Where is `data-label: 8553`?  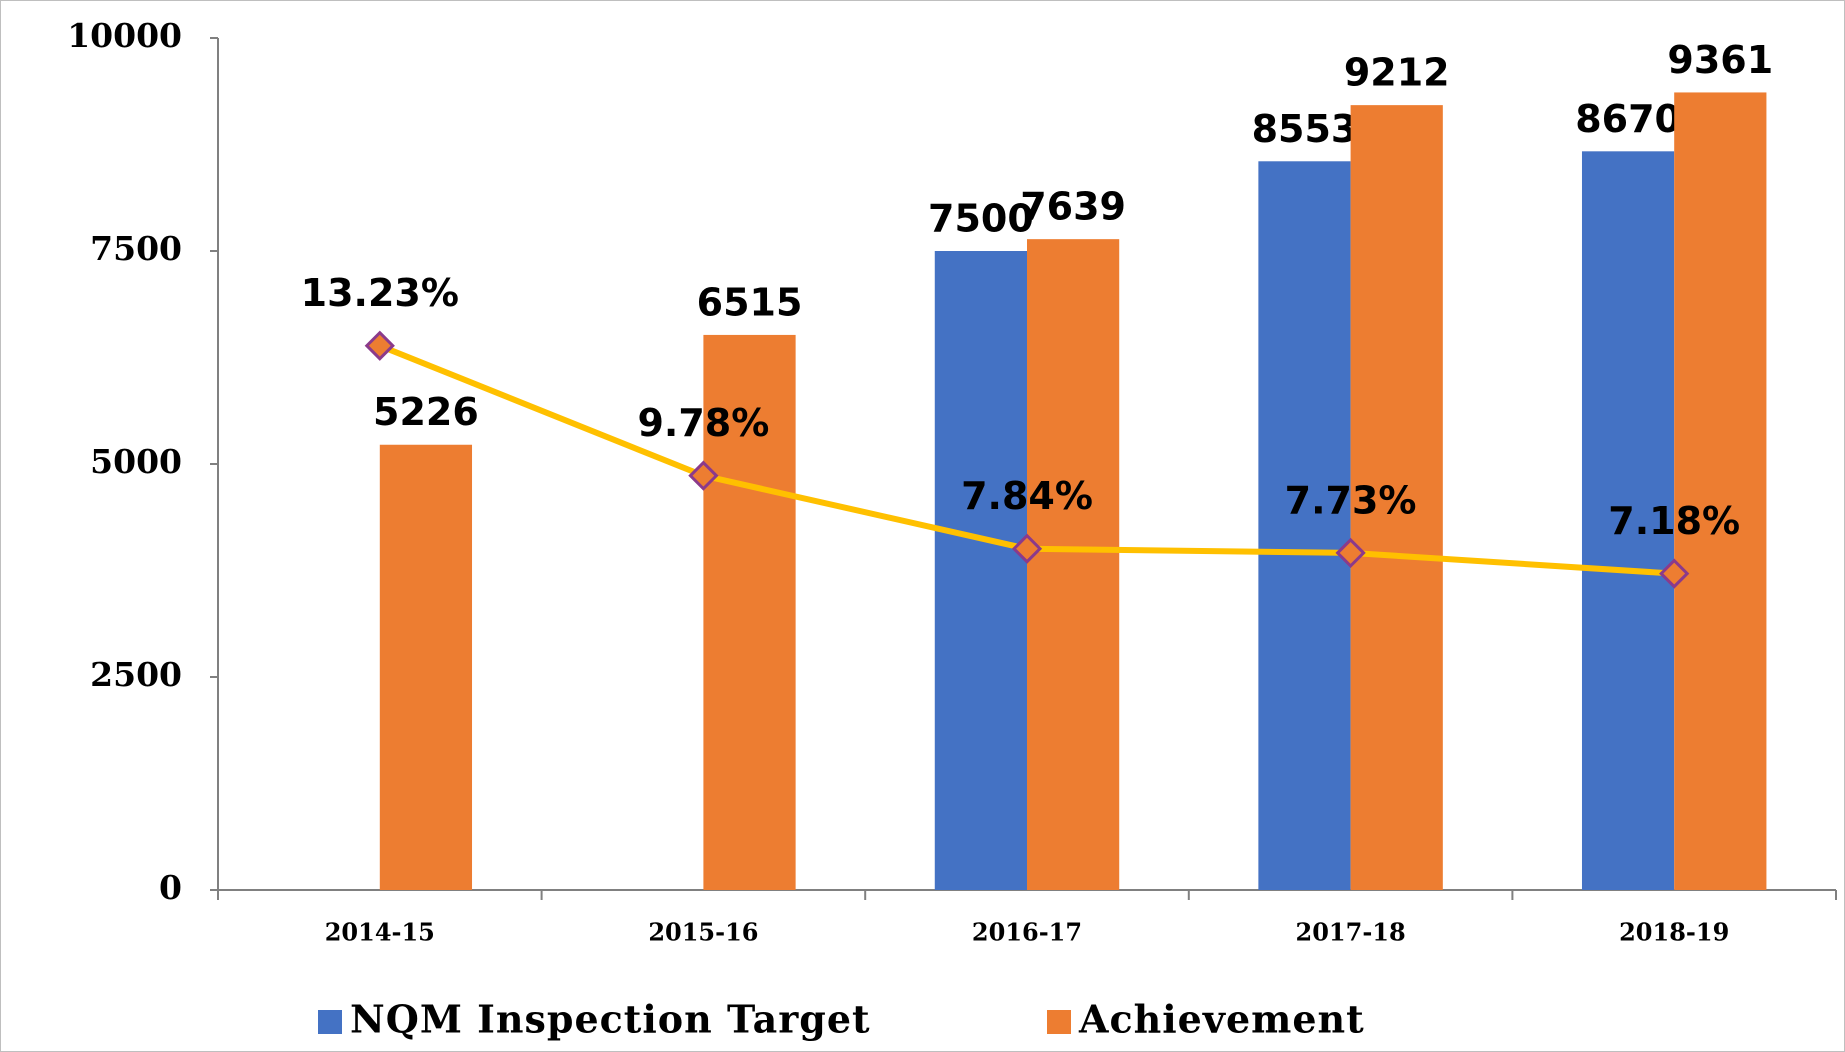 data-label: 8553 is located at coordinates (1305, 129).